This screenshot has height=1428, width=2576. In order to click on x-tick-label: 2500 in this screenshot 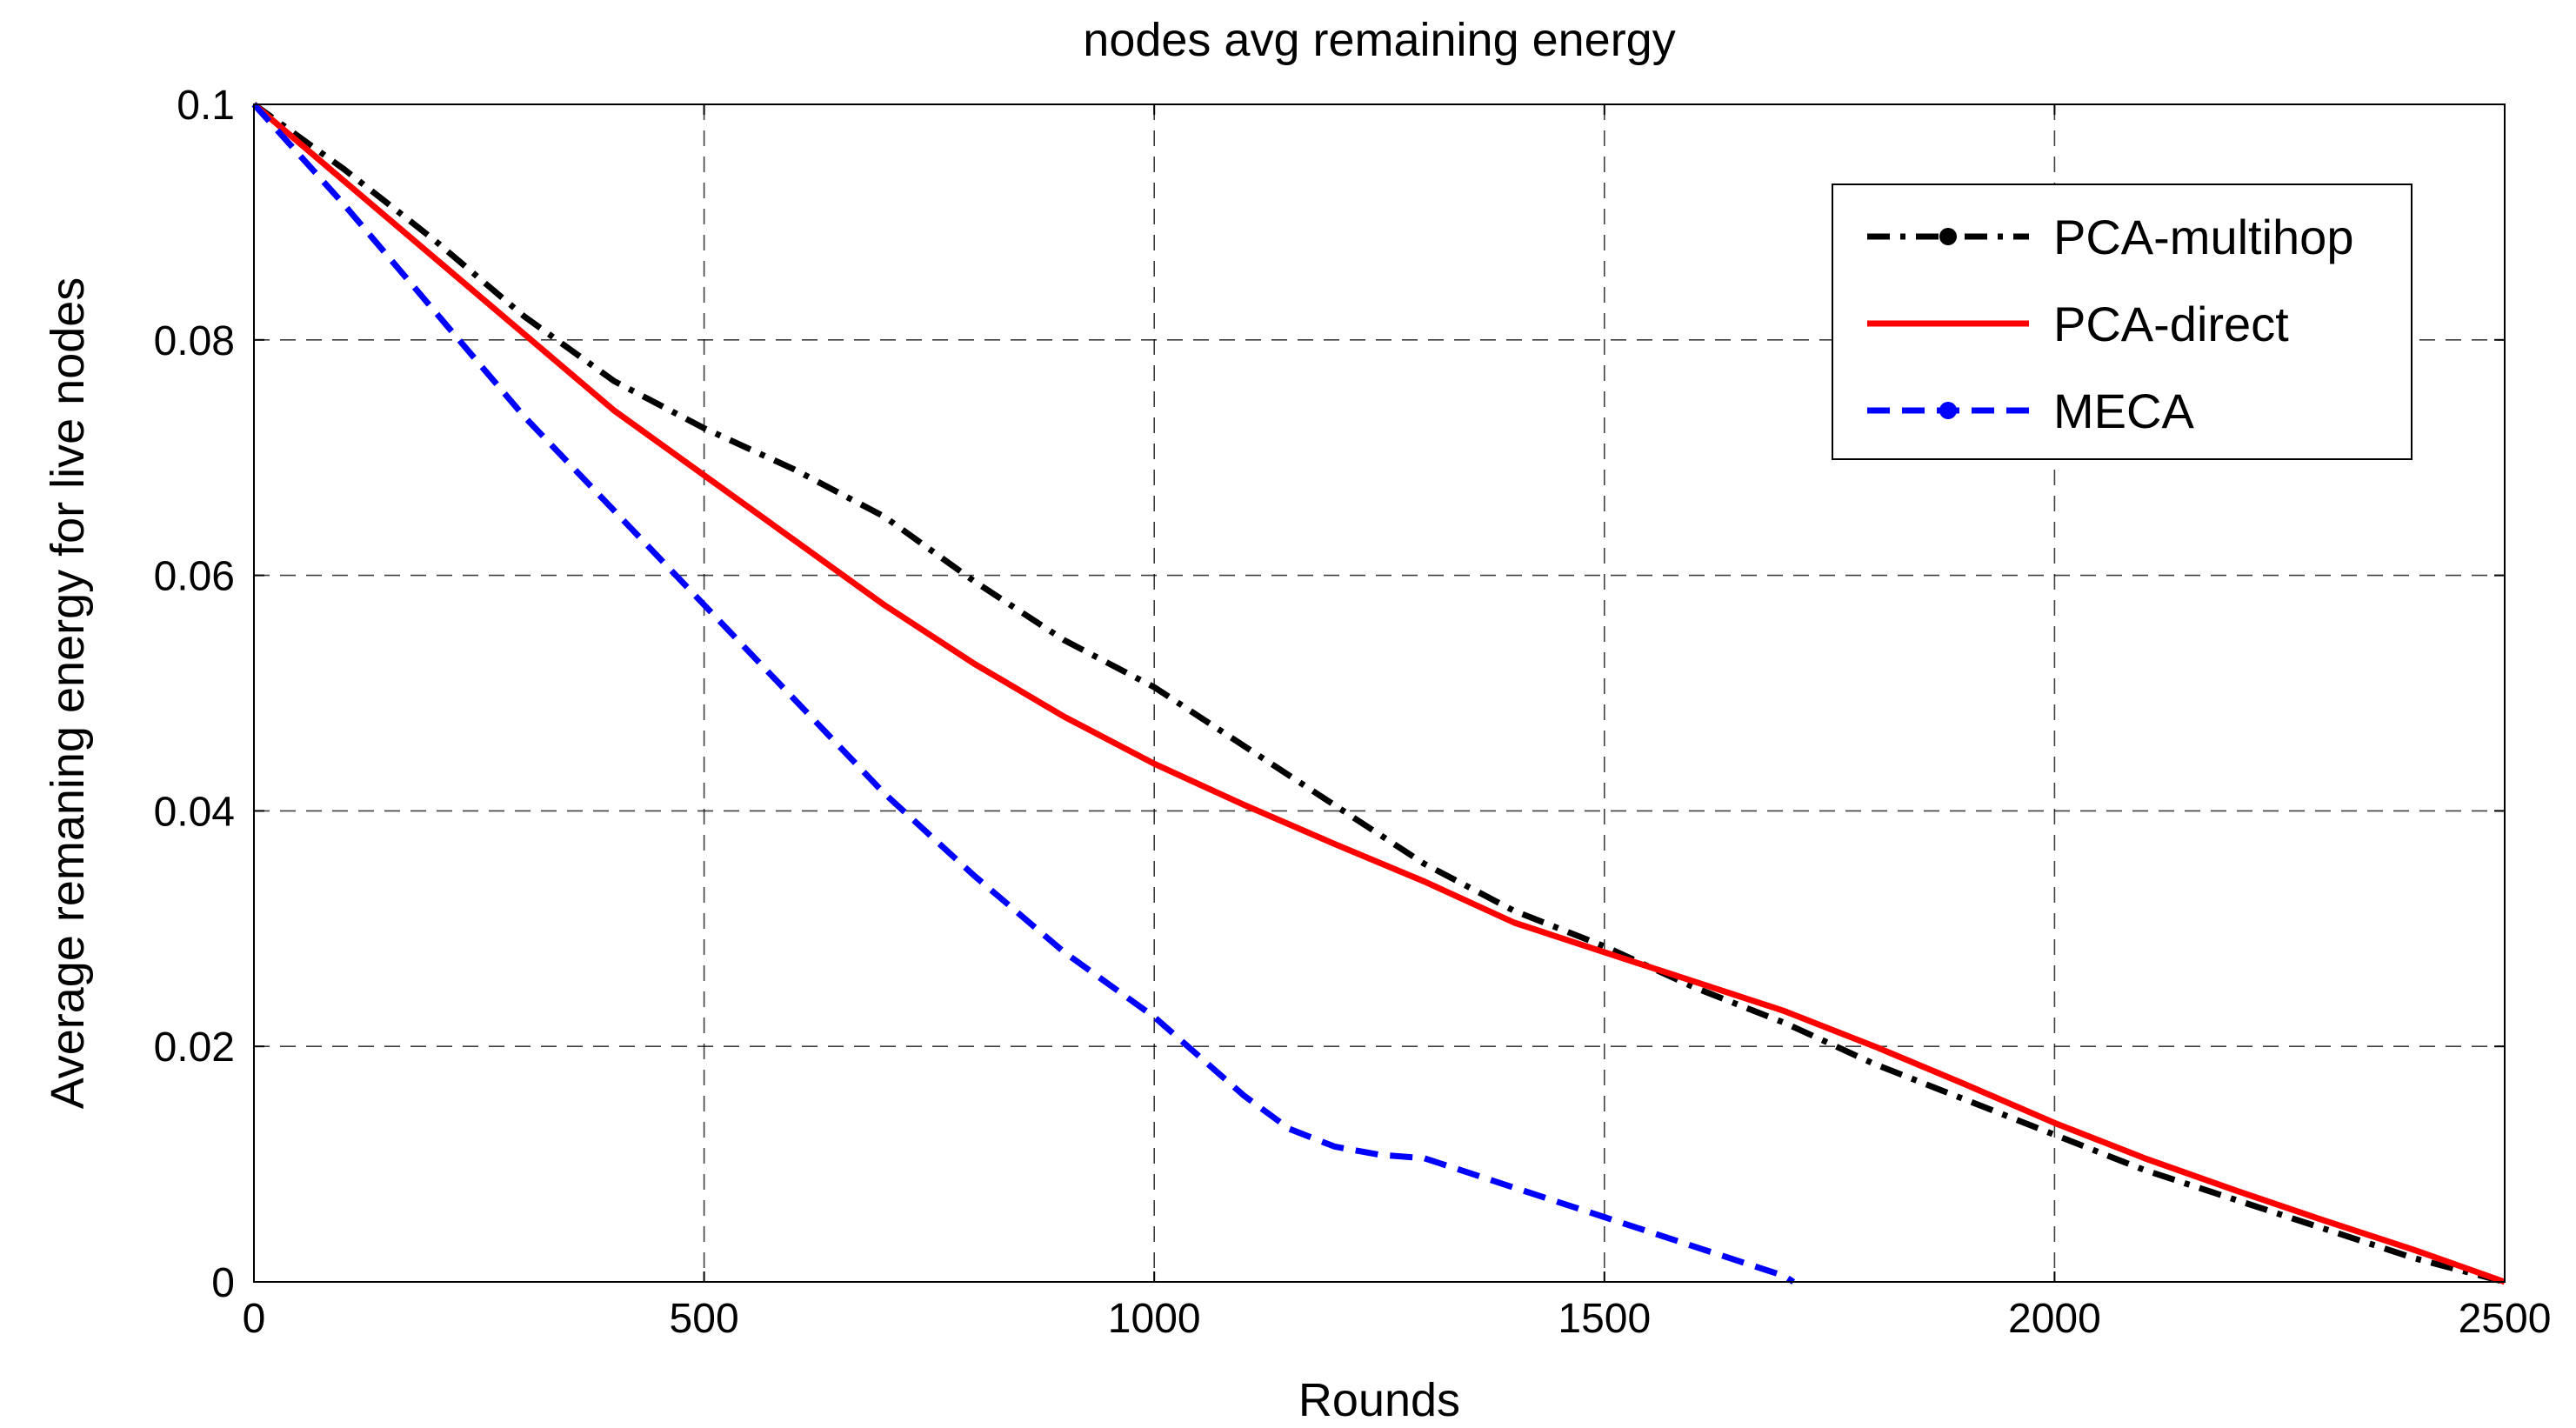, I will do `click(2505, 1319)`.